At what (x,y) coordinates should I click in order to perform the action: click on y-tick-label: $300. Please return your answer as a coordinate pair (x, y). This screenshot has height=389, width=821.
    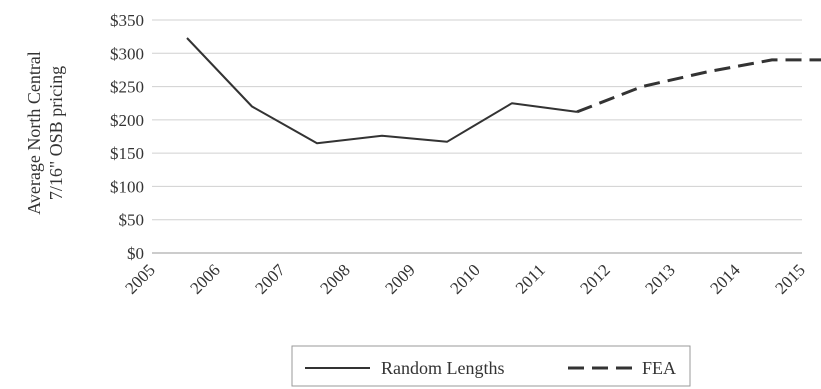
    Looking at the image, I should click on (127, 53).